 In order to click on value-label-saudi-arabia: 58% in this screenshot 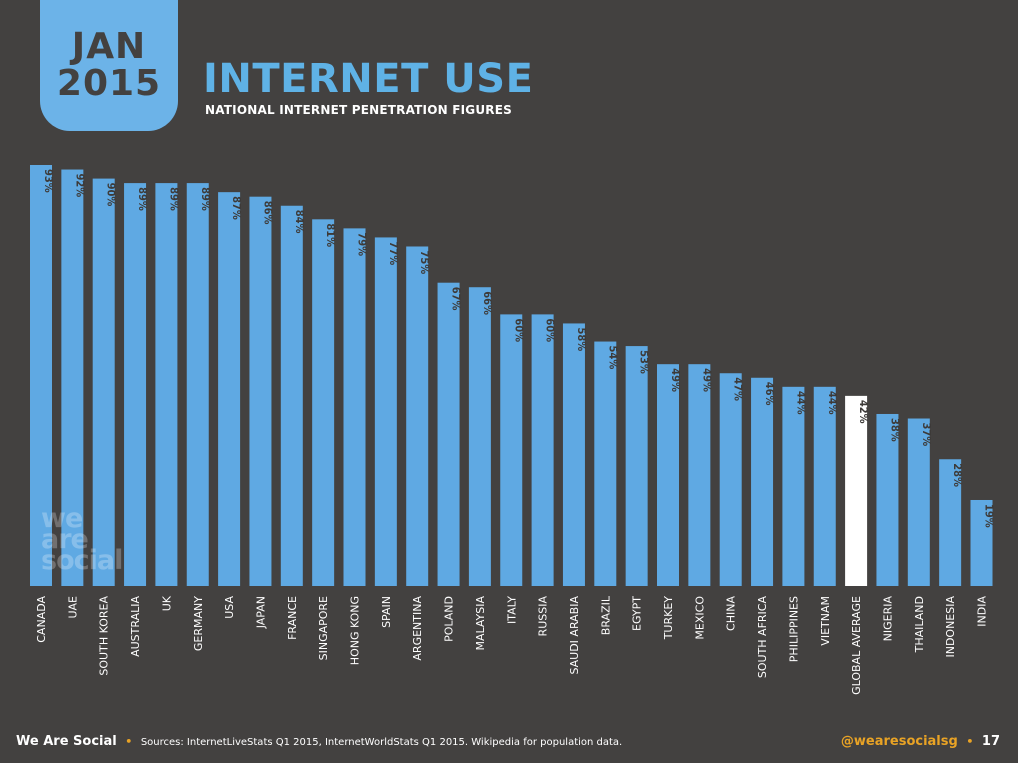, I will do `click(581, 339)`.